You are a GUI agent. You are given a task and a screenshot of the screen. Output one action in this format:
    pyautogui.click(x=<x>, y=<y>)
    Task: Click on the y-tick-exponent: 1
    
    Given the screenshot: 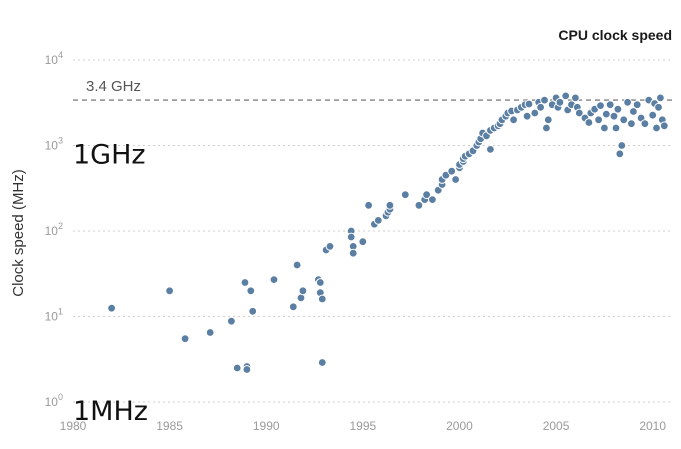 What is the action you would take?
    pyautogui.click(x=60, y=312)
    